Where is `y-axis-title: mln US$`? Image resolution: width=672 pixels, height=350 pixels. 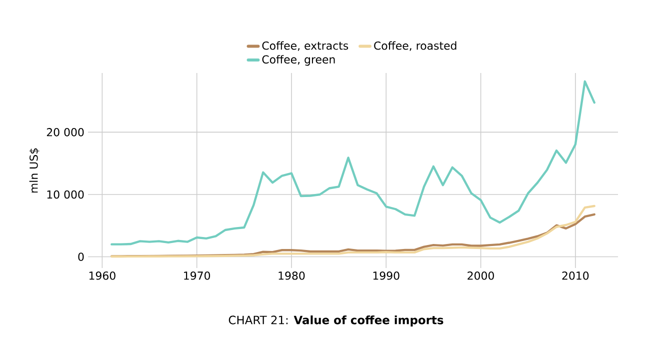
y-axis-title: mln US$ is located at coordinates (34, 170).